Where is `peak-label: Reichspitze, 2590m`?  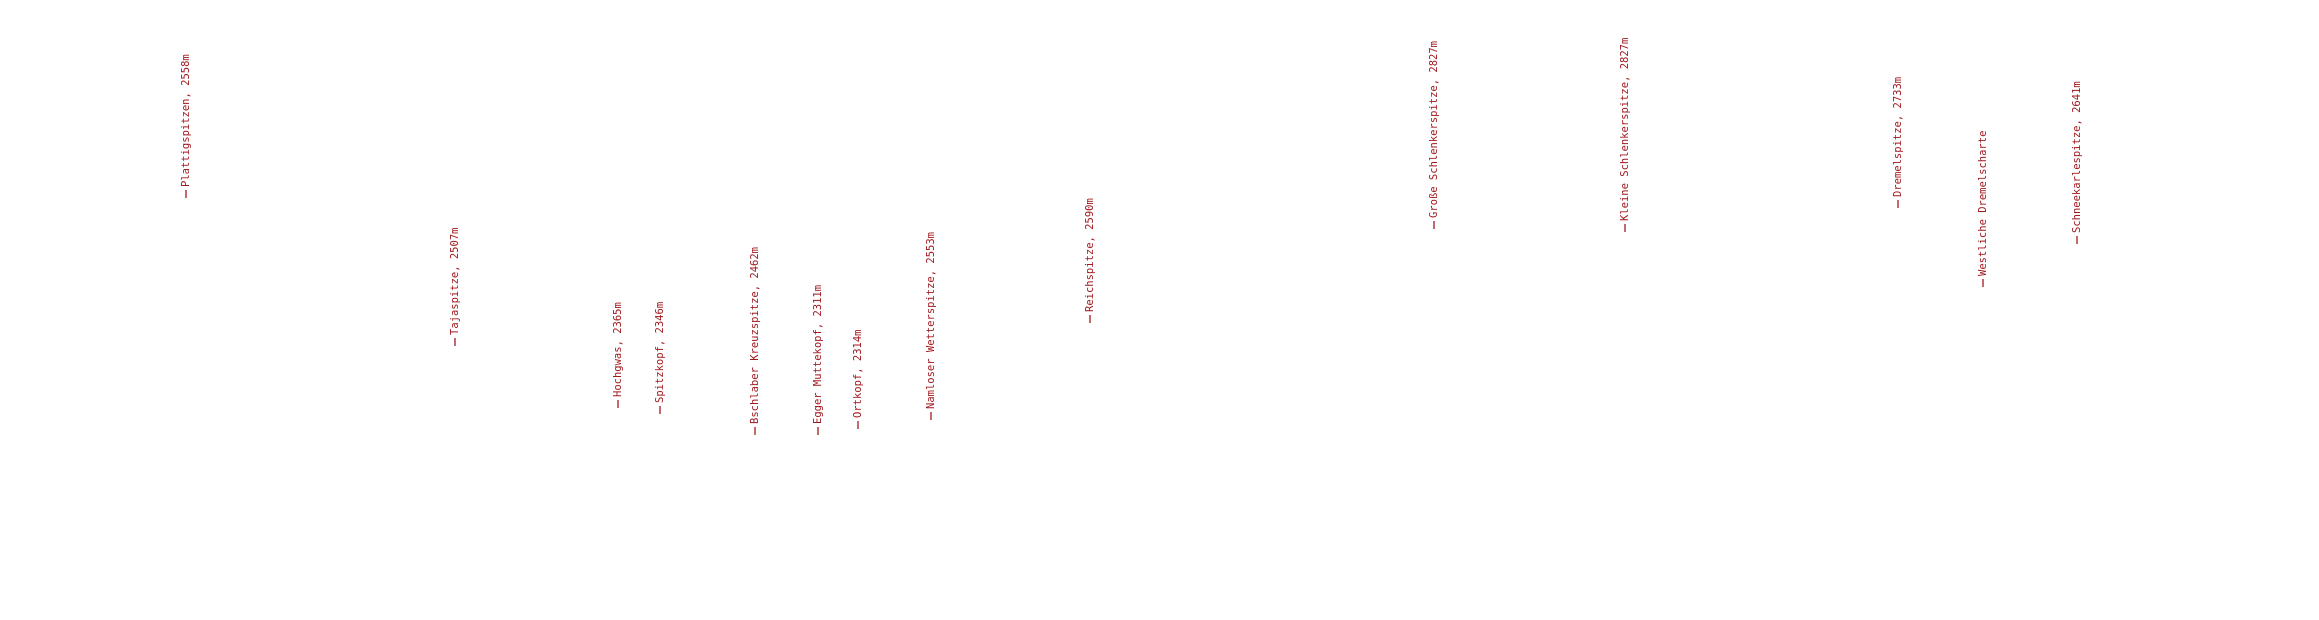 peak-label: Reichspitze, 2590m is located at coordinates (1090, 255).